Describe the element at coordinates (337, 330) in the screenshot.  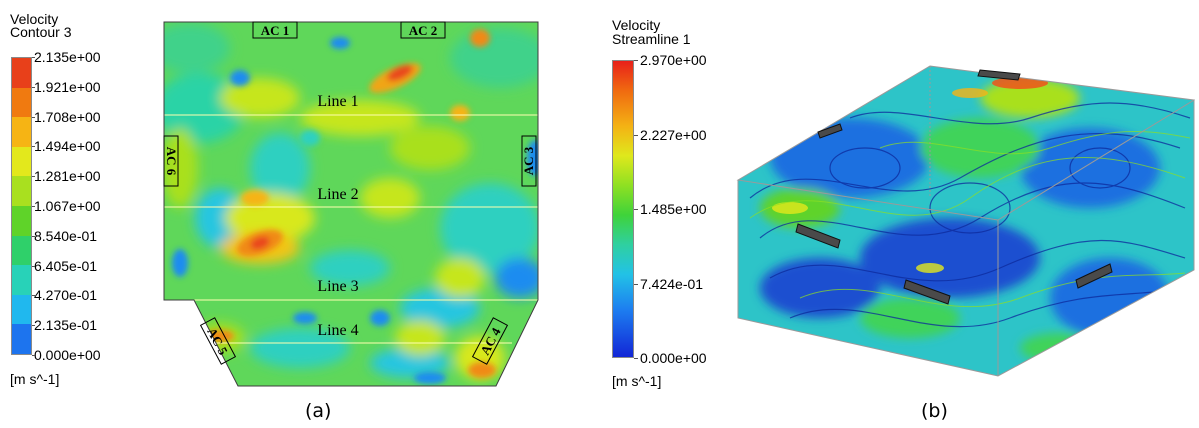
I see `line4-label: Line 4` at that location.